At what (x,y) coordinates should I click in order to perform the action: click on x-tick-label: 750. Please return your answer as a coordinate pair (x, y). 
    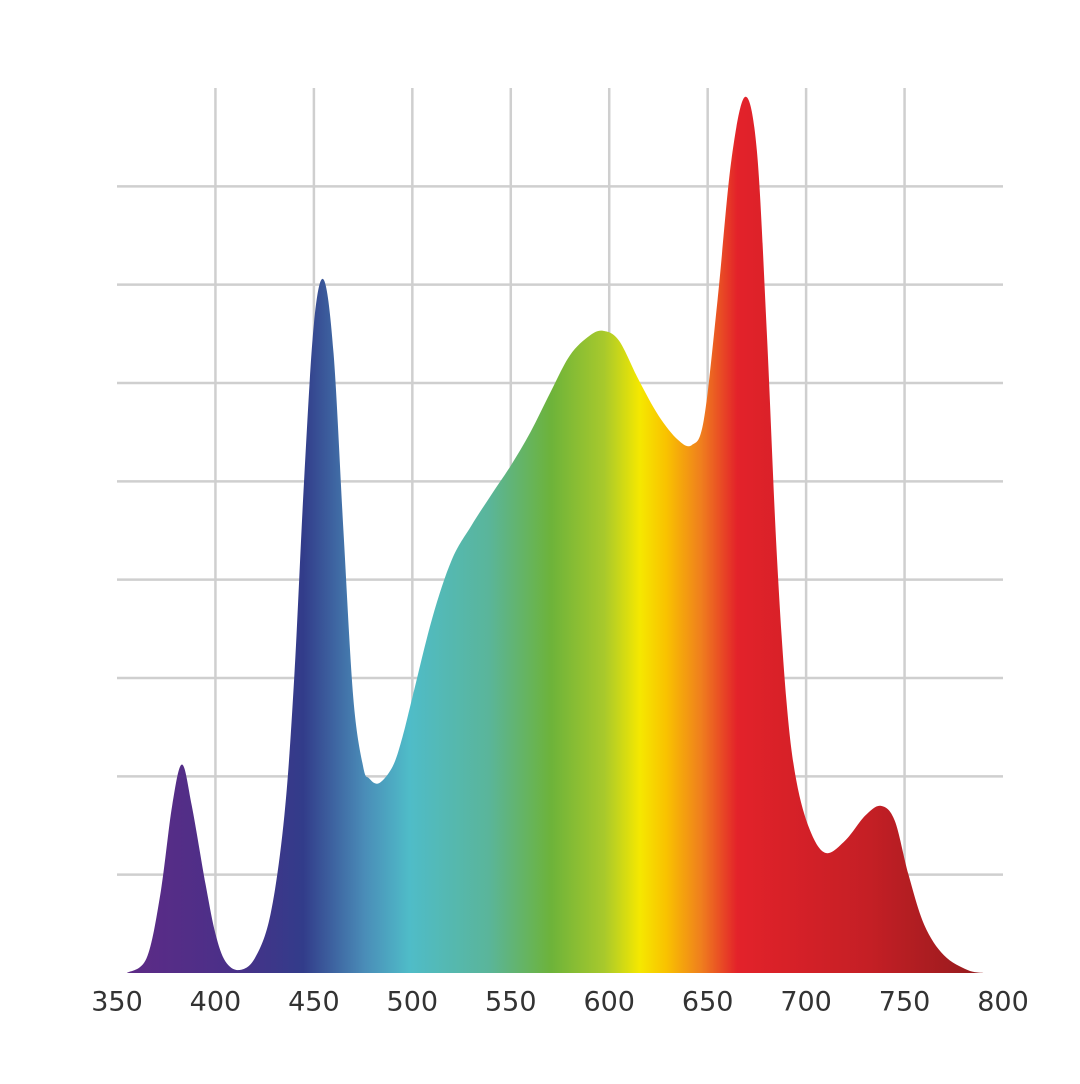
    Looking at the image, I should click on (905, 1002).